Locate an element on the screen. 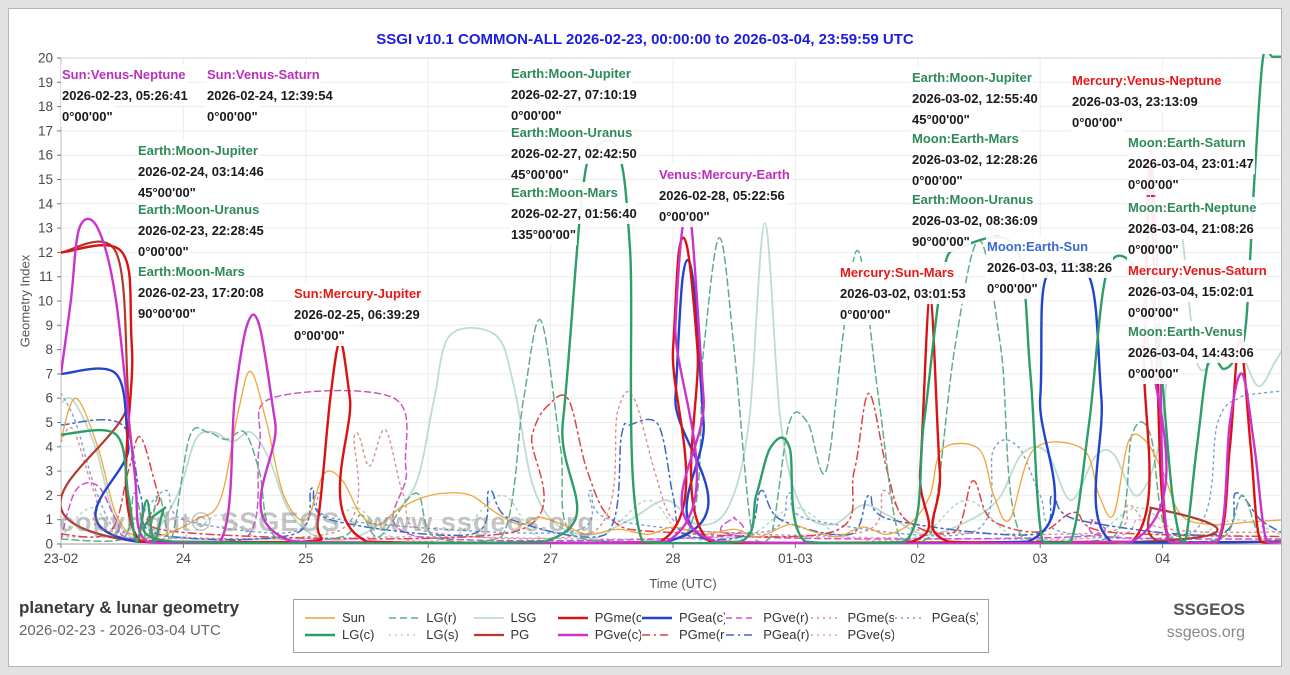  annotation-datetime: 2026-02-23, 17:20:08 is located at coordinates (201, 292).